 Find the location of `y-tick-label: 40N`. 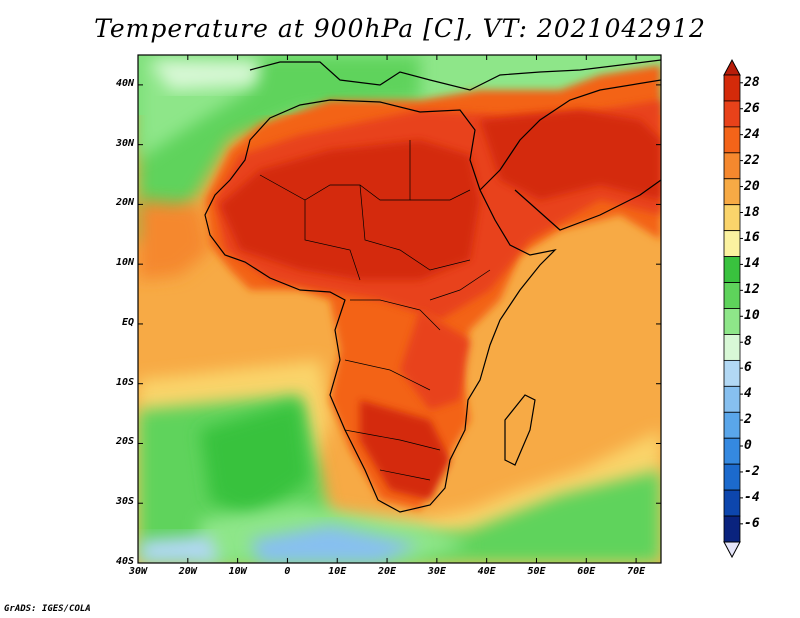

y-tick-label: 40N is located at coordinates (124, 83).